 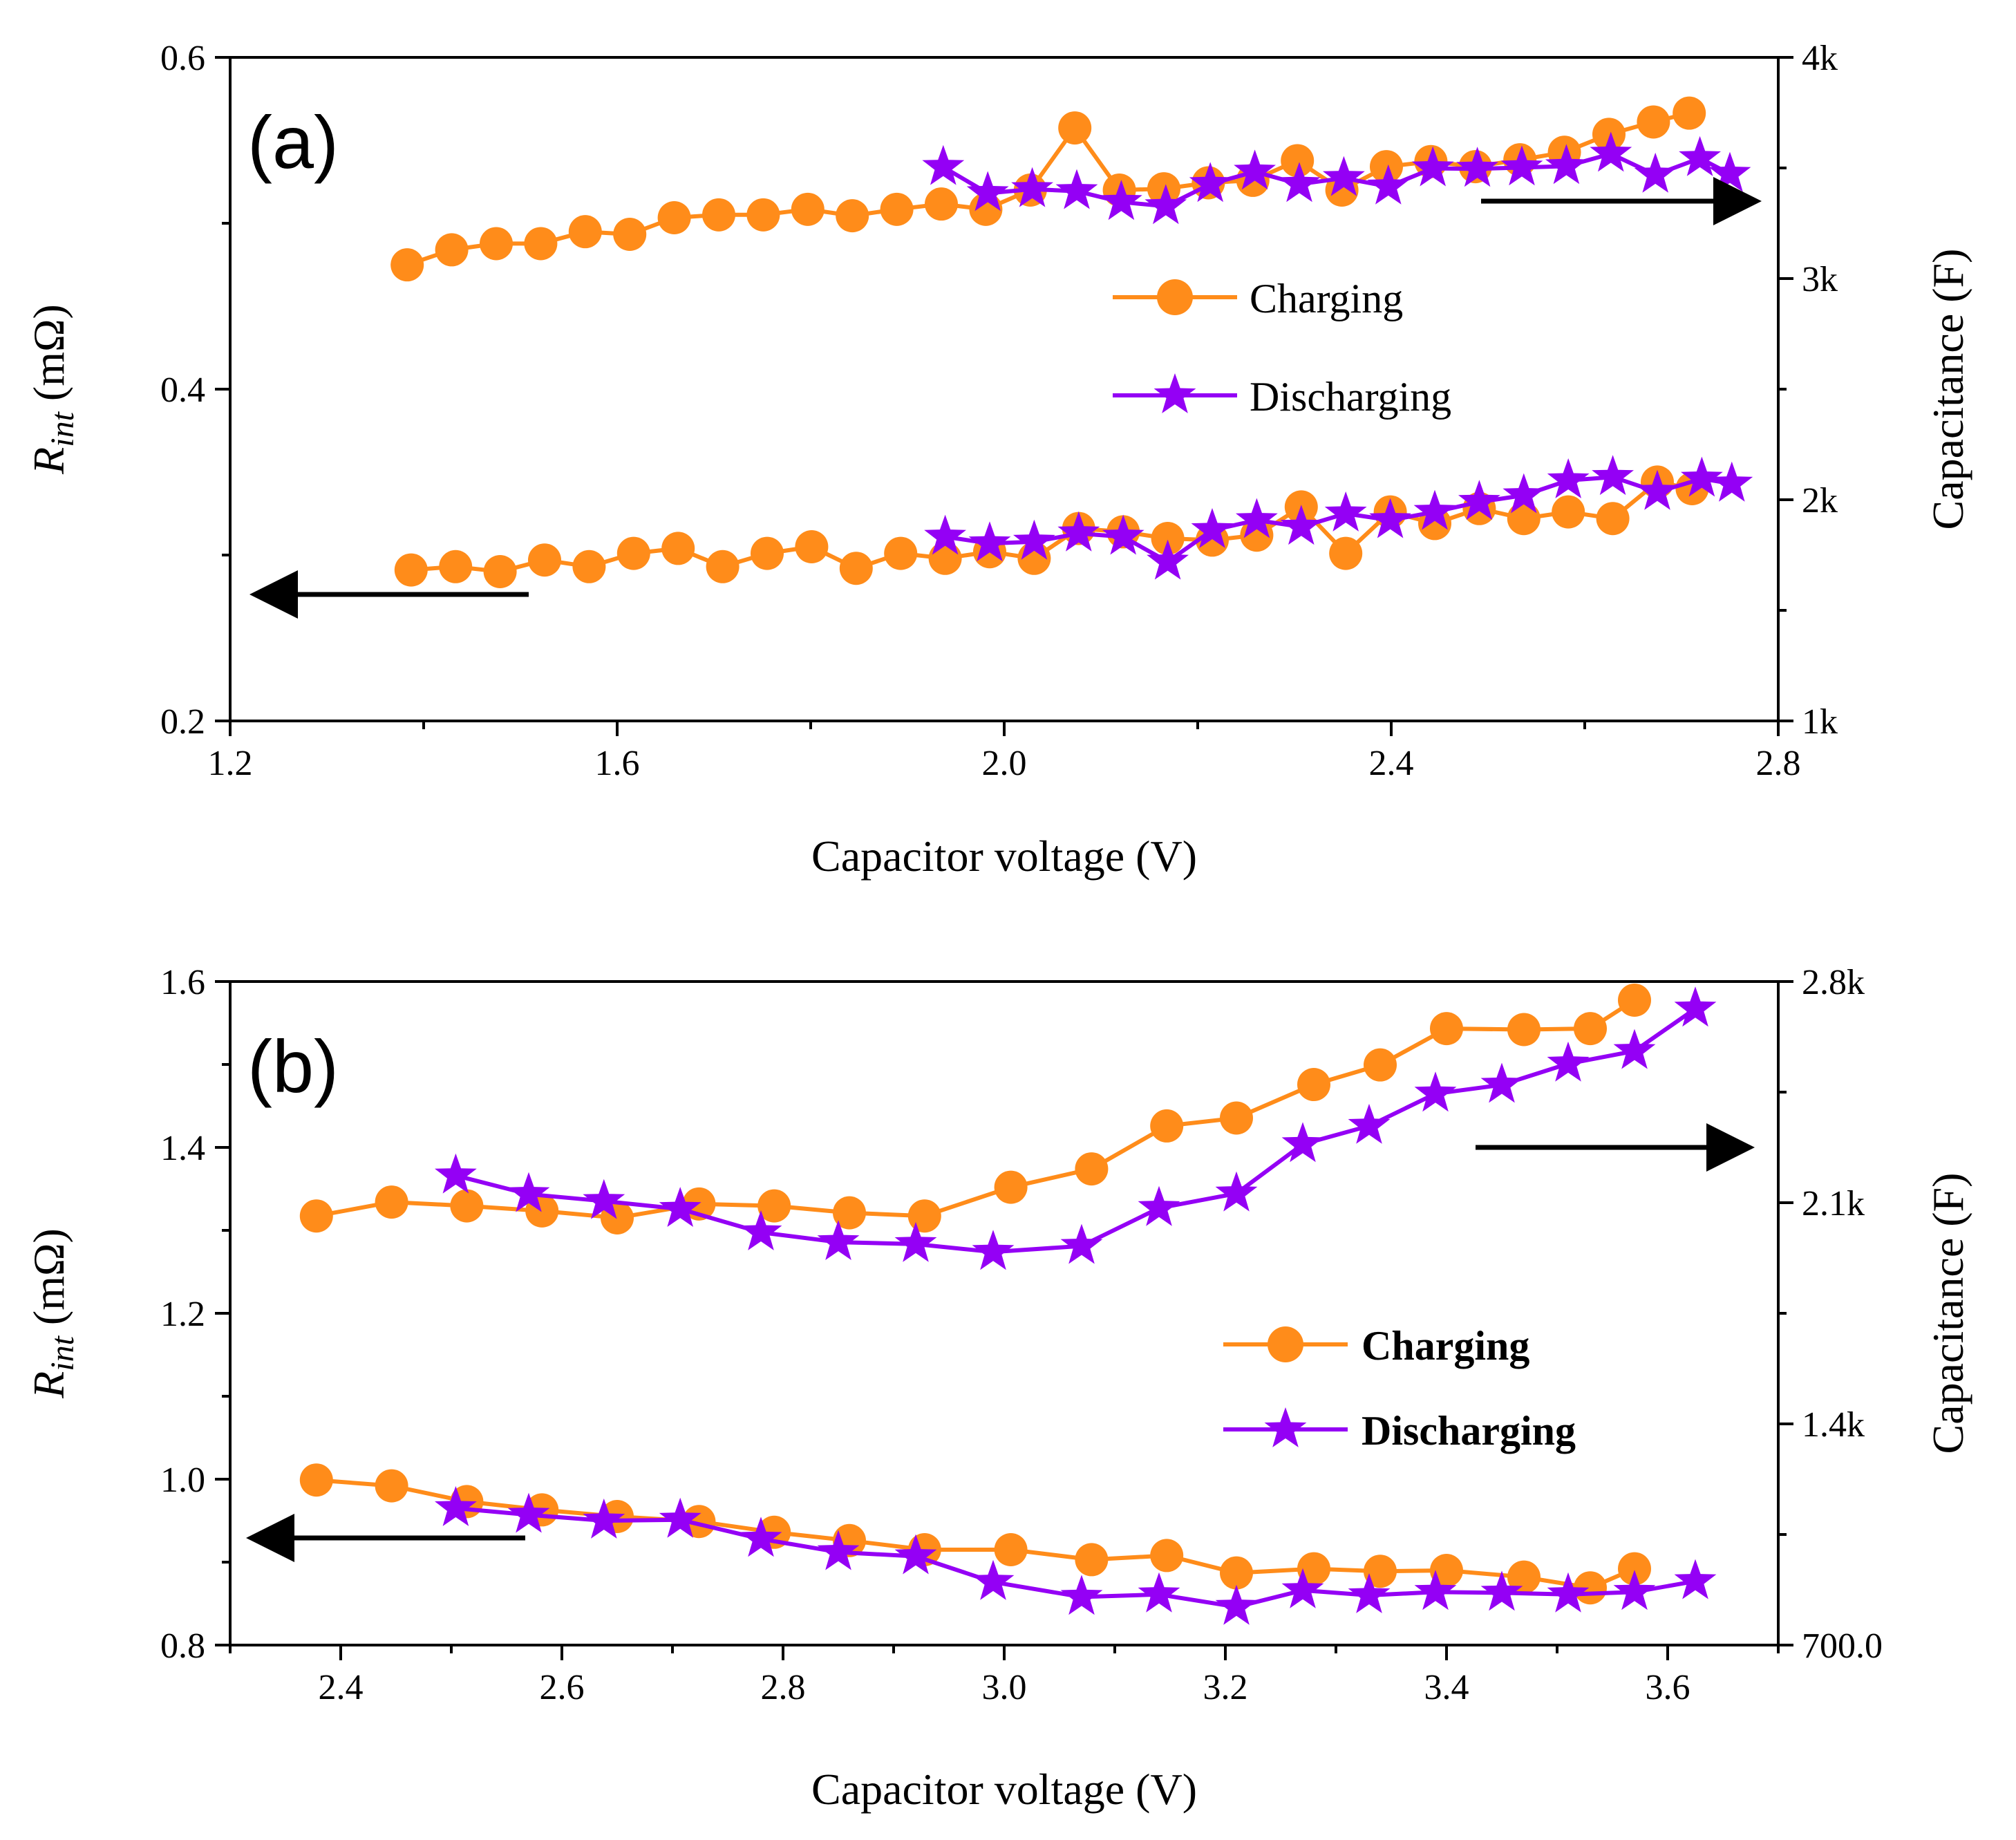 I want to click on x-tick-label: 1.2, so click(x=230, y=763).